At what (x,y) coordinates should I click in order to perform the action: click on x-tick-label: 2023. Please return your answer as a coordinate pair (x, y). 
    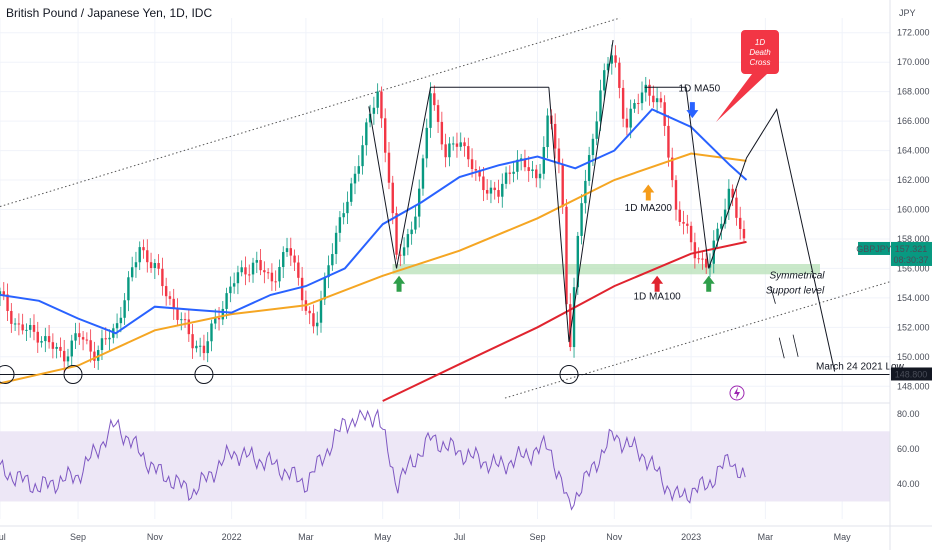
    Looking at the image, I should click on (691, 537).